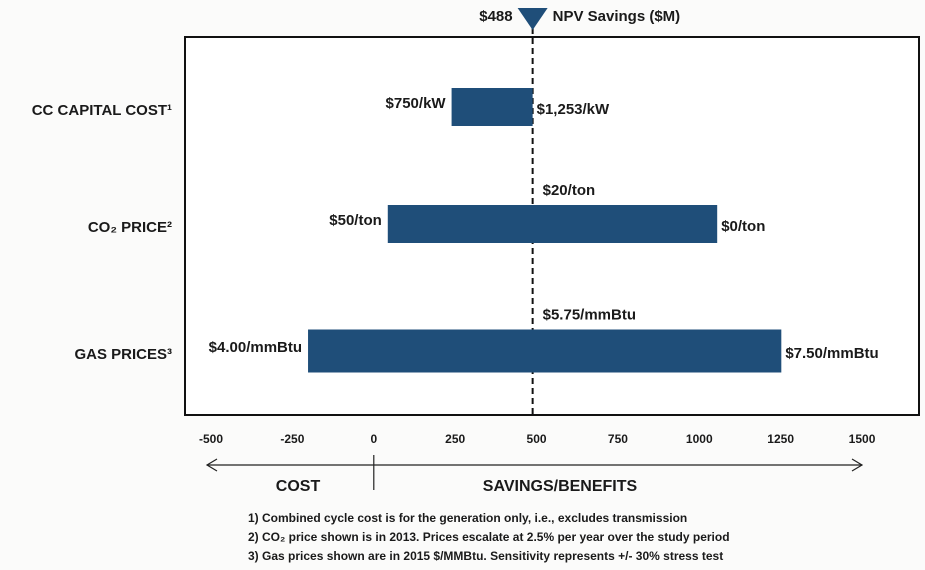 The height and width of the screenshot is (570, 925). I want to click on low-label: $750/kW, so click(416, 103).